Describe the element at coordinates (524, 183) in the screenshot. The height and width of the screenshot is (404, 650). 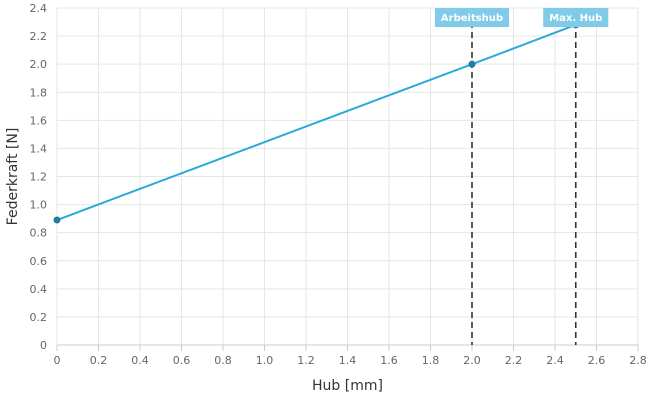
I see `reference-lines` at that location.